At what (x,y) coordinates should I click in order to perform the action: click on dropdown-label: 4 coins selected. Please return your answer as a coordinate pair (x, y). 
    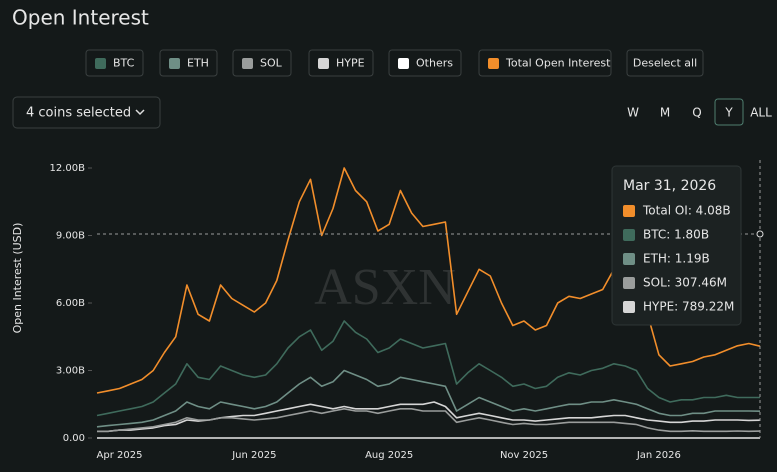
    Looking at the image, I should click on (78, 113).